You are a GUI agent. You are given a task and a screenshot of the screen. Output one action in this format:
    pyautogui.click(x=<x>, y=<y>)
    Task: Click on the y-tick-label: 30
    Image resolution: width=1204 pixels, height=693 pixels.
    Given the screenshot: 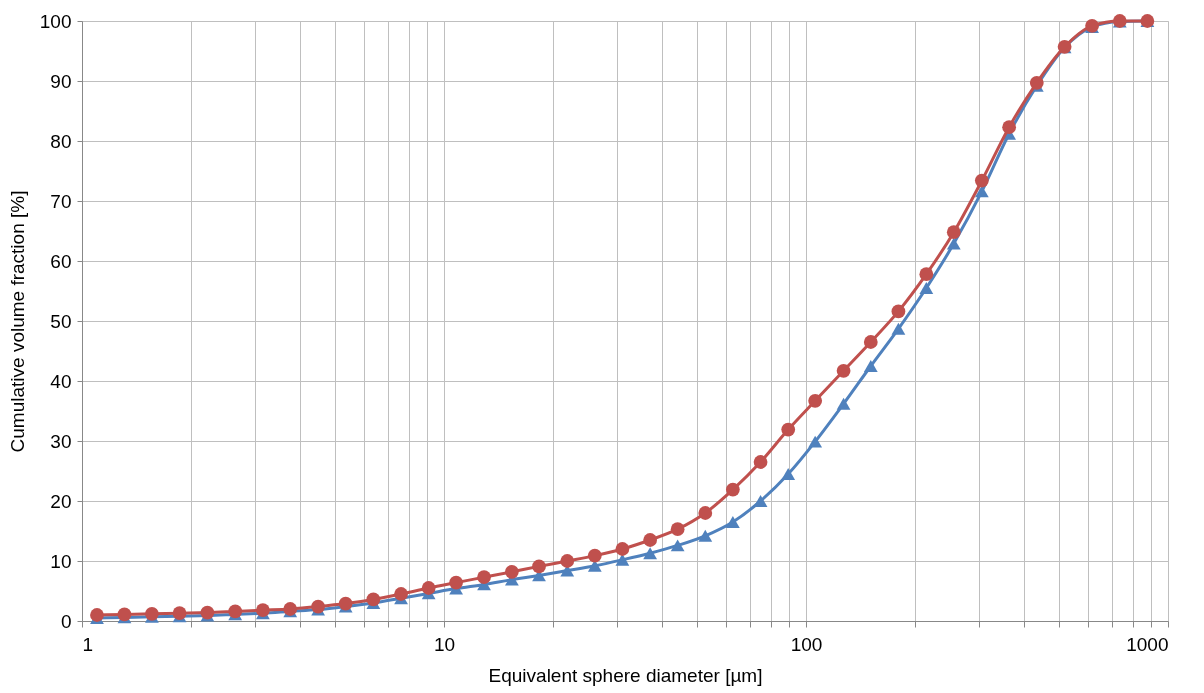 What is the action you would take?
    pyautogui.click(x=61, y=441)
    